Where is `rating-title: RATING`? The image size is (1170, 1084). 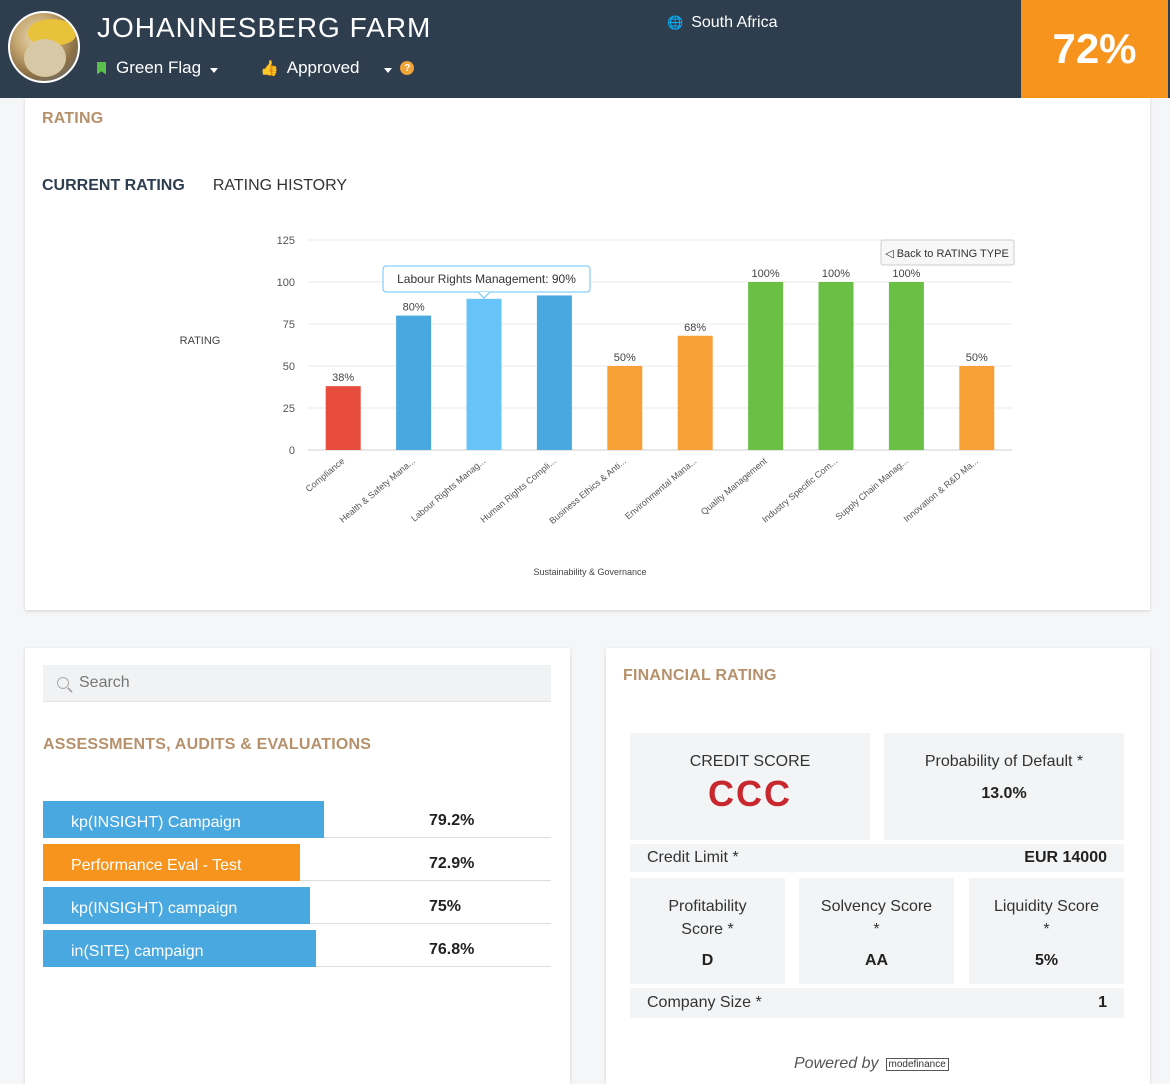 rating-title: RATING is located at coordinates (73, 118).